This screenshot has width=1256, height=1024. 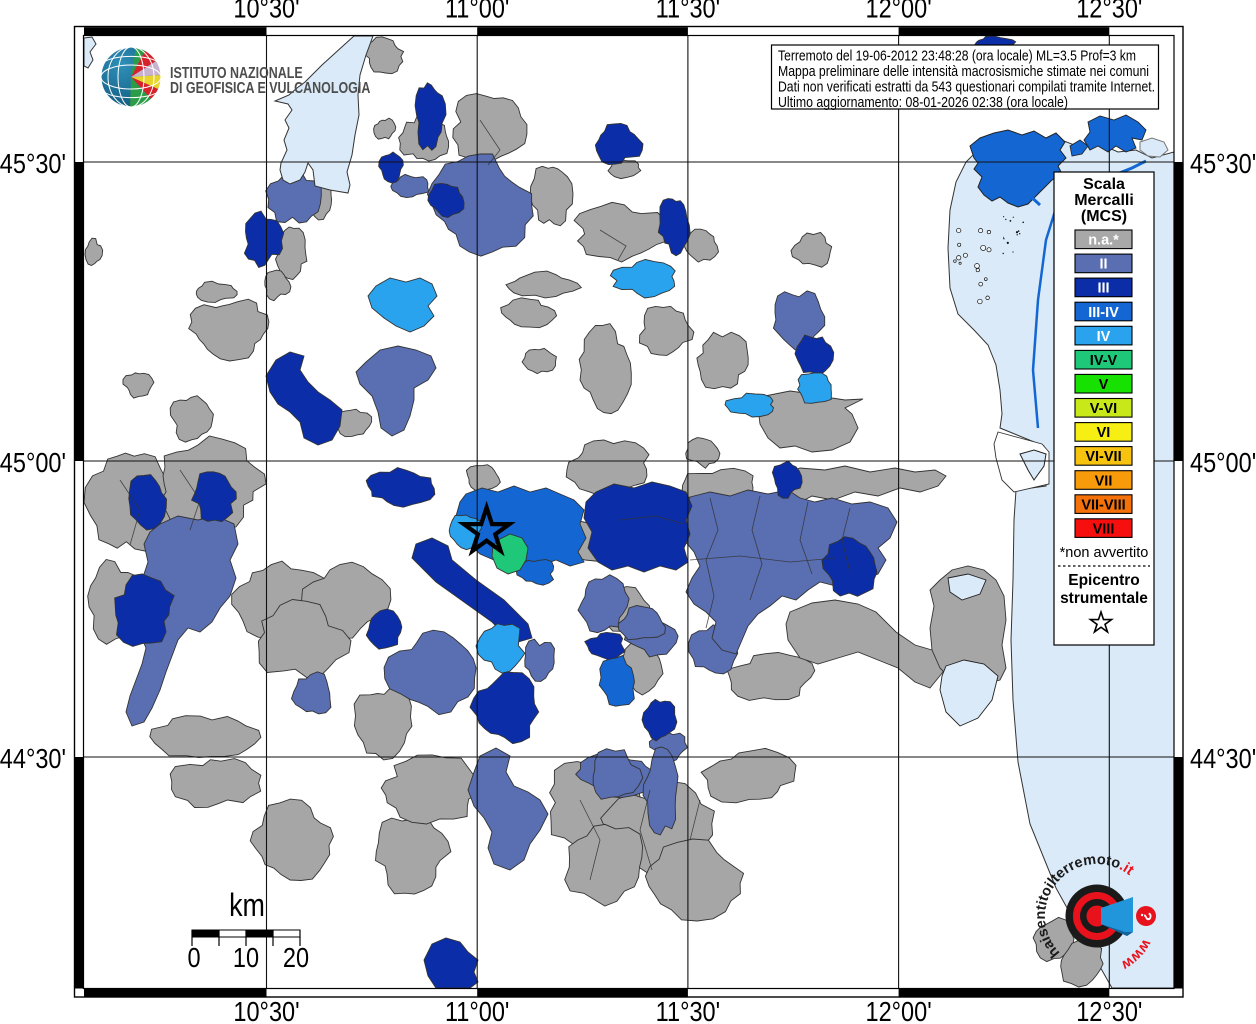 What do you see at coordinates (1103, 409) in the screenshot?
I see `svg-text: V-VI` at bounding box center [1103, 409].